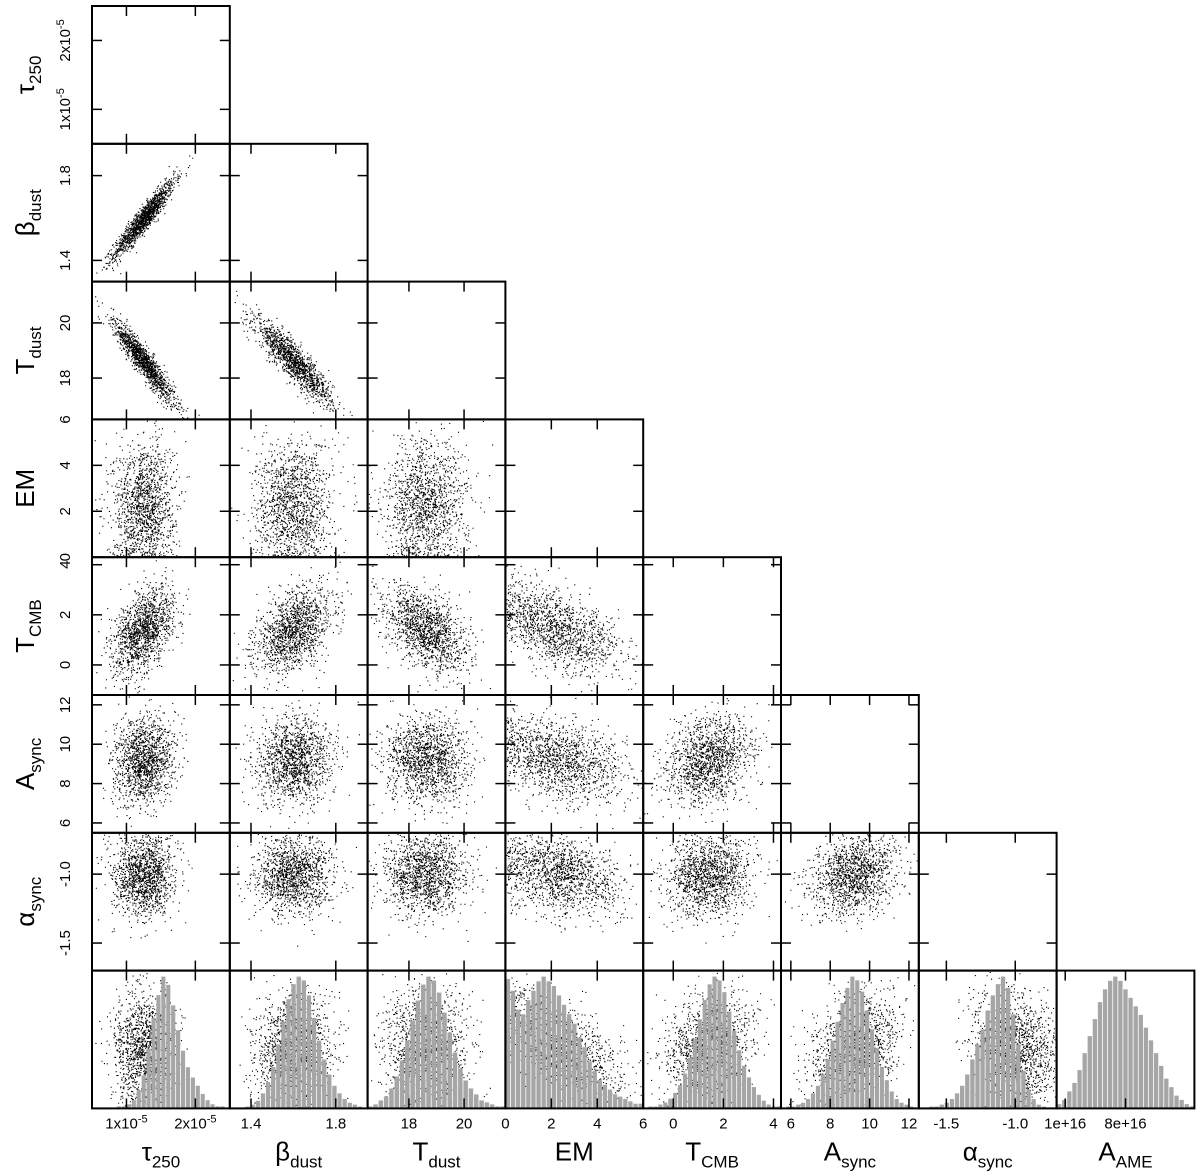 The width and height of the screenshot is (1200, 1172). I want to click on x-tick-label: 18, so click(409, 1123).